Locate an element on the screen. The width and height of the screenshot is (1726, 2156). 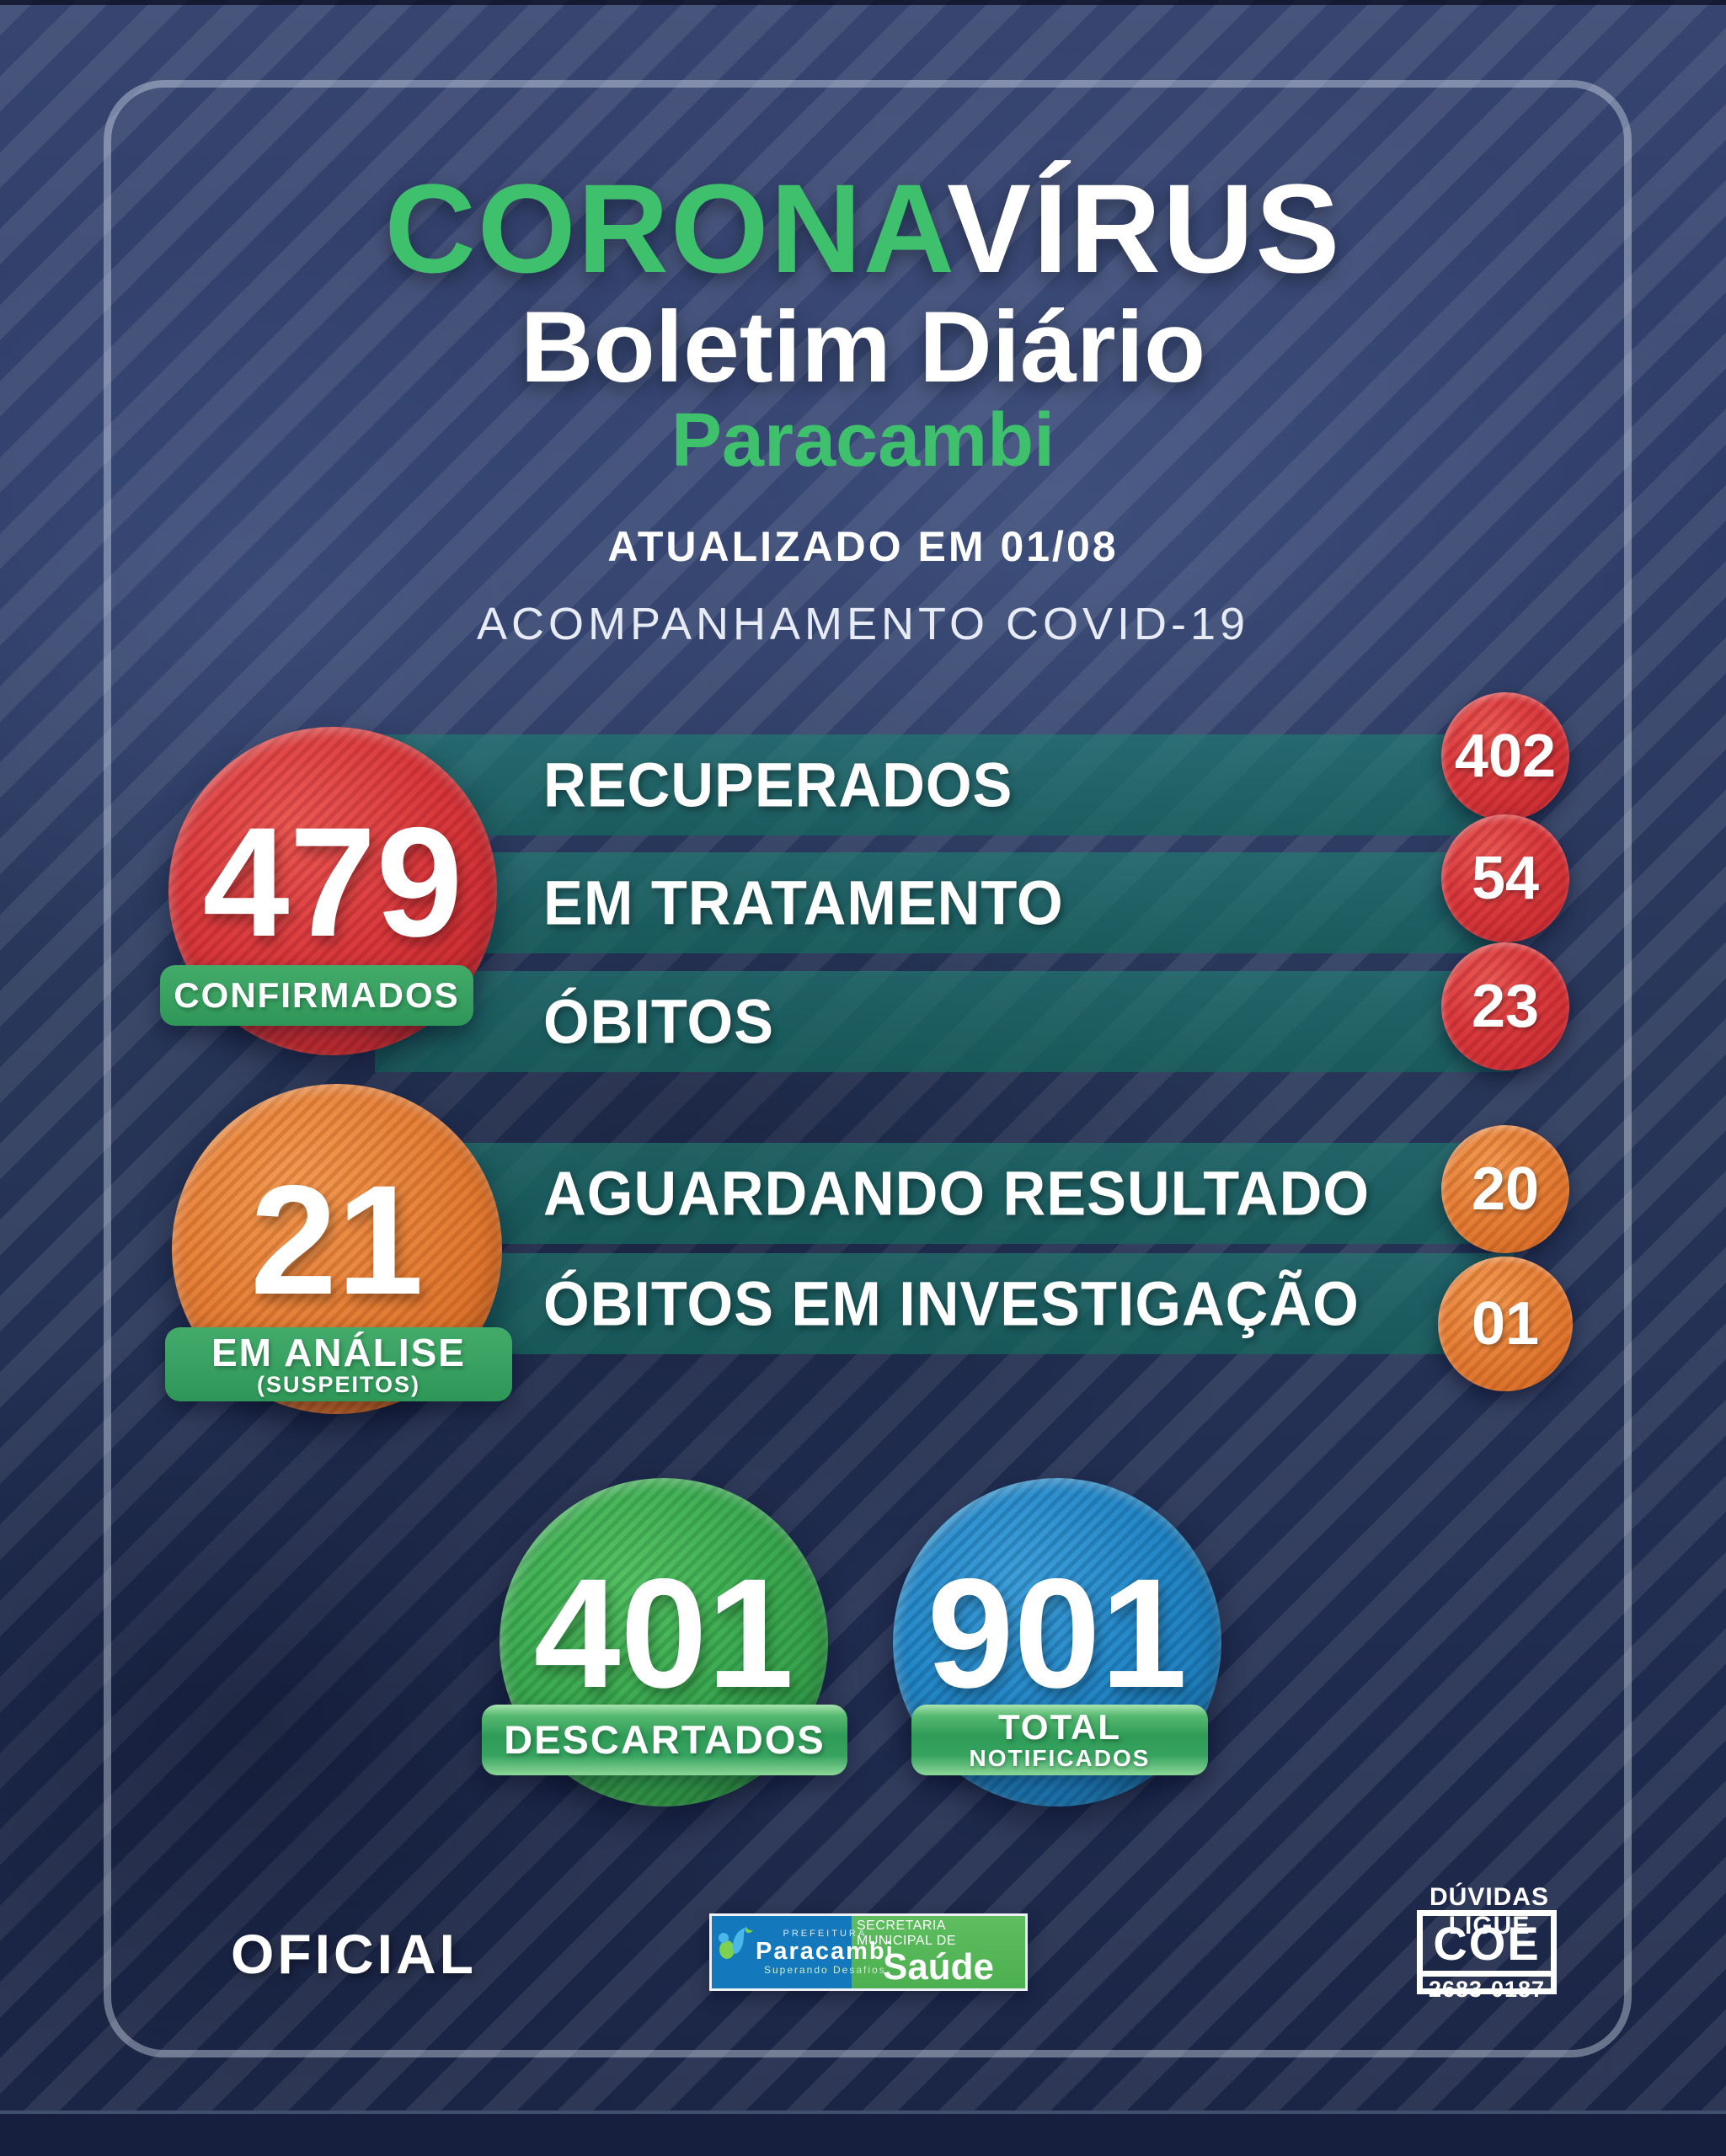
obitos-count-circle: 23 is located at coordinates (1505, 1006).